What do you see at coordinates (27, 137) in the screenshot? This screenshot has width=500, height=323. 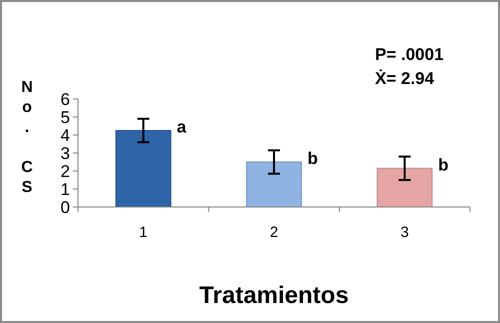 I see `text: No. CS` at bounding box center [27, 137].